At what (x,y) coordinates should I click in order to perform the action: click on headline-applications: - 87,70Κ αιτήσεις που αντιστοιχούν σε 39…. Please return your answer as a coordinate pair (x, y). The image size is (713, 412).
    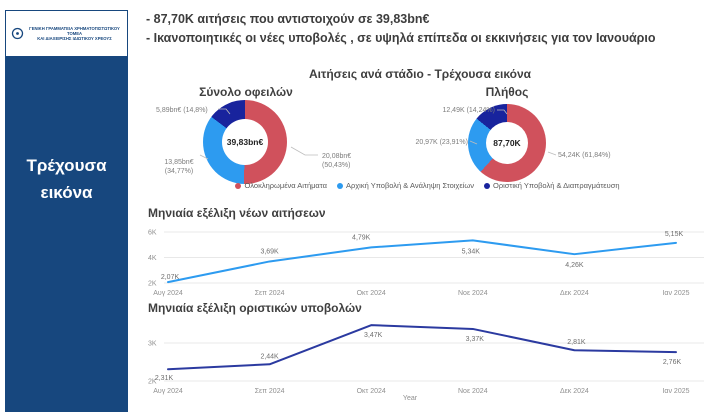
    Looking at the image, I should click on (288, 19).